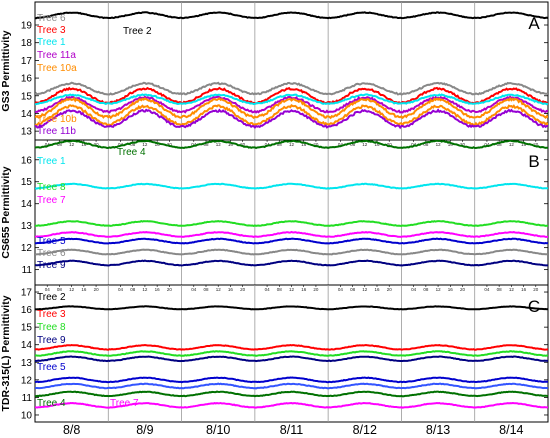 The width and height of the screenshot is (550, 438). I want to click on y-tick-label: 19, so click(27, 26).